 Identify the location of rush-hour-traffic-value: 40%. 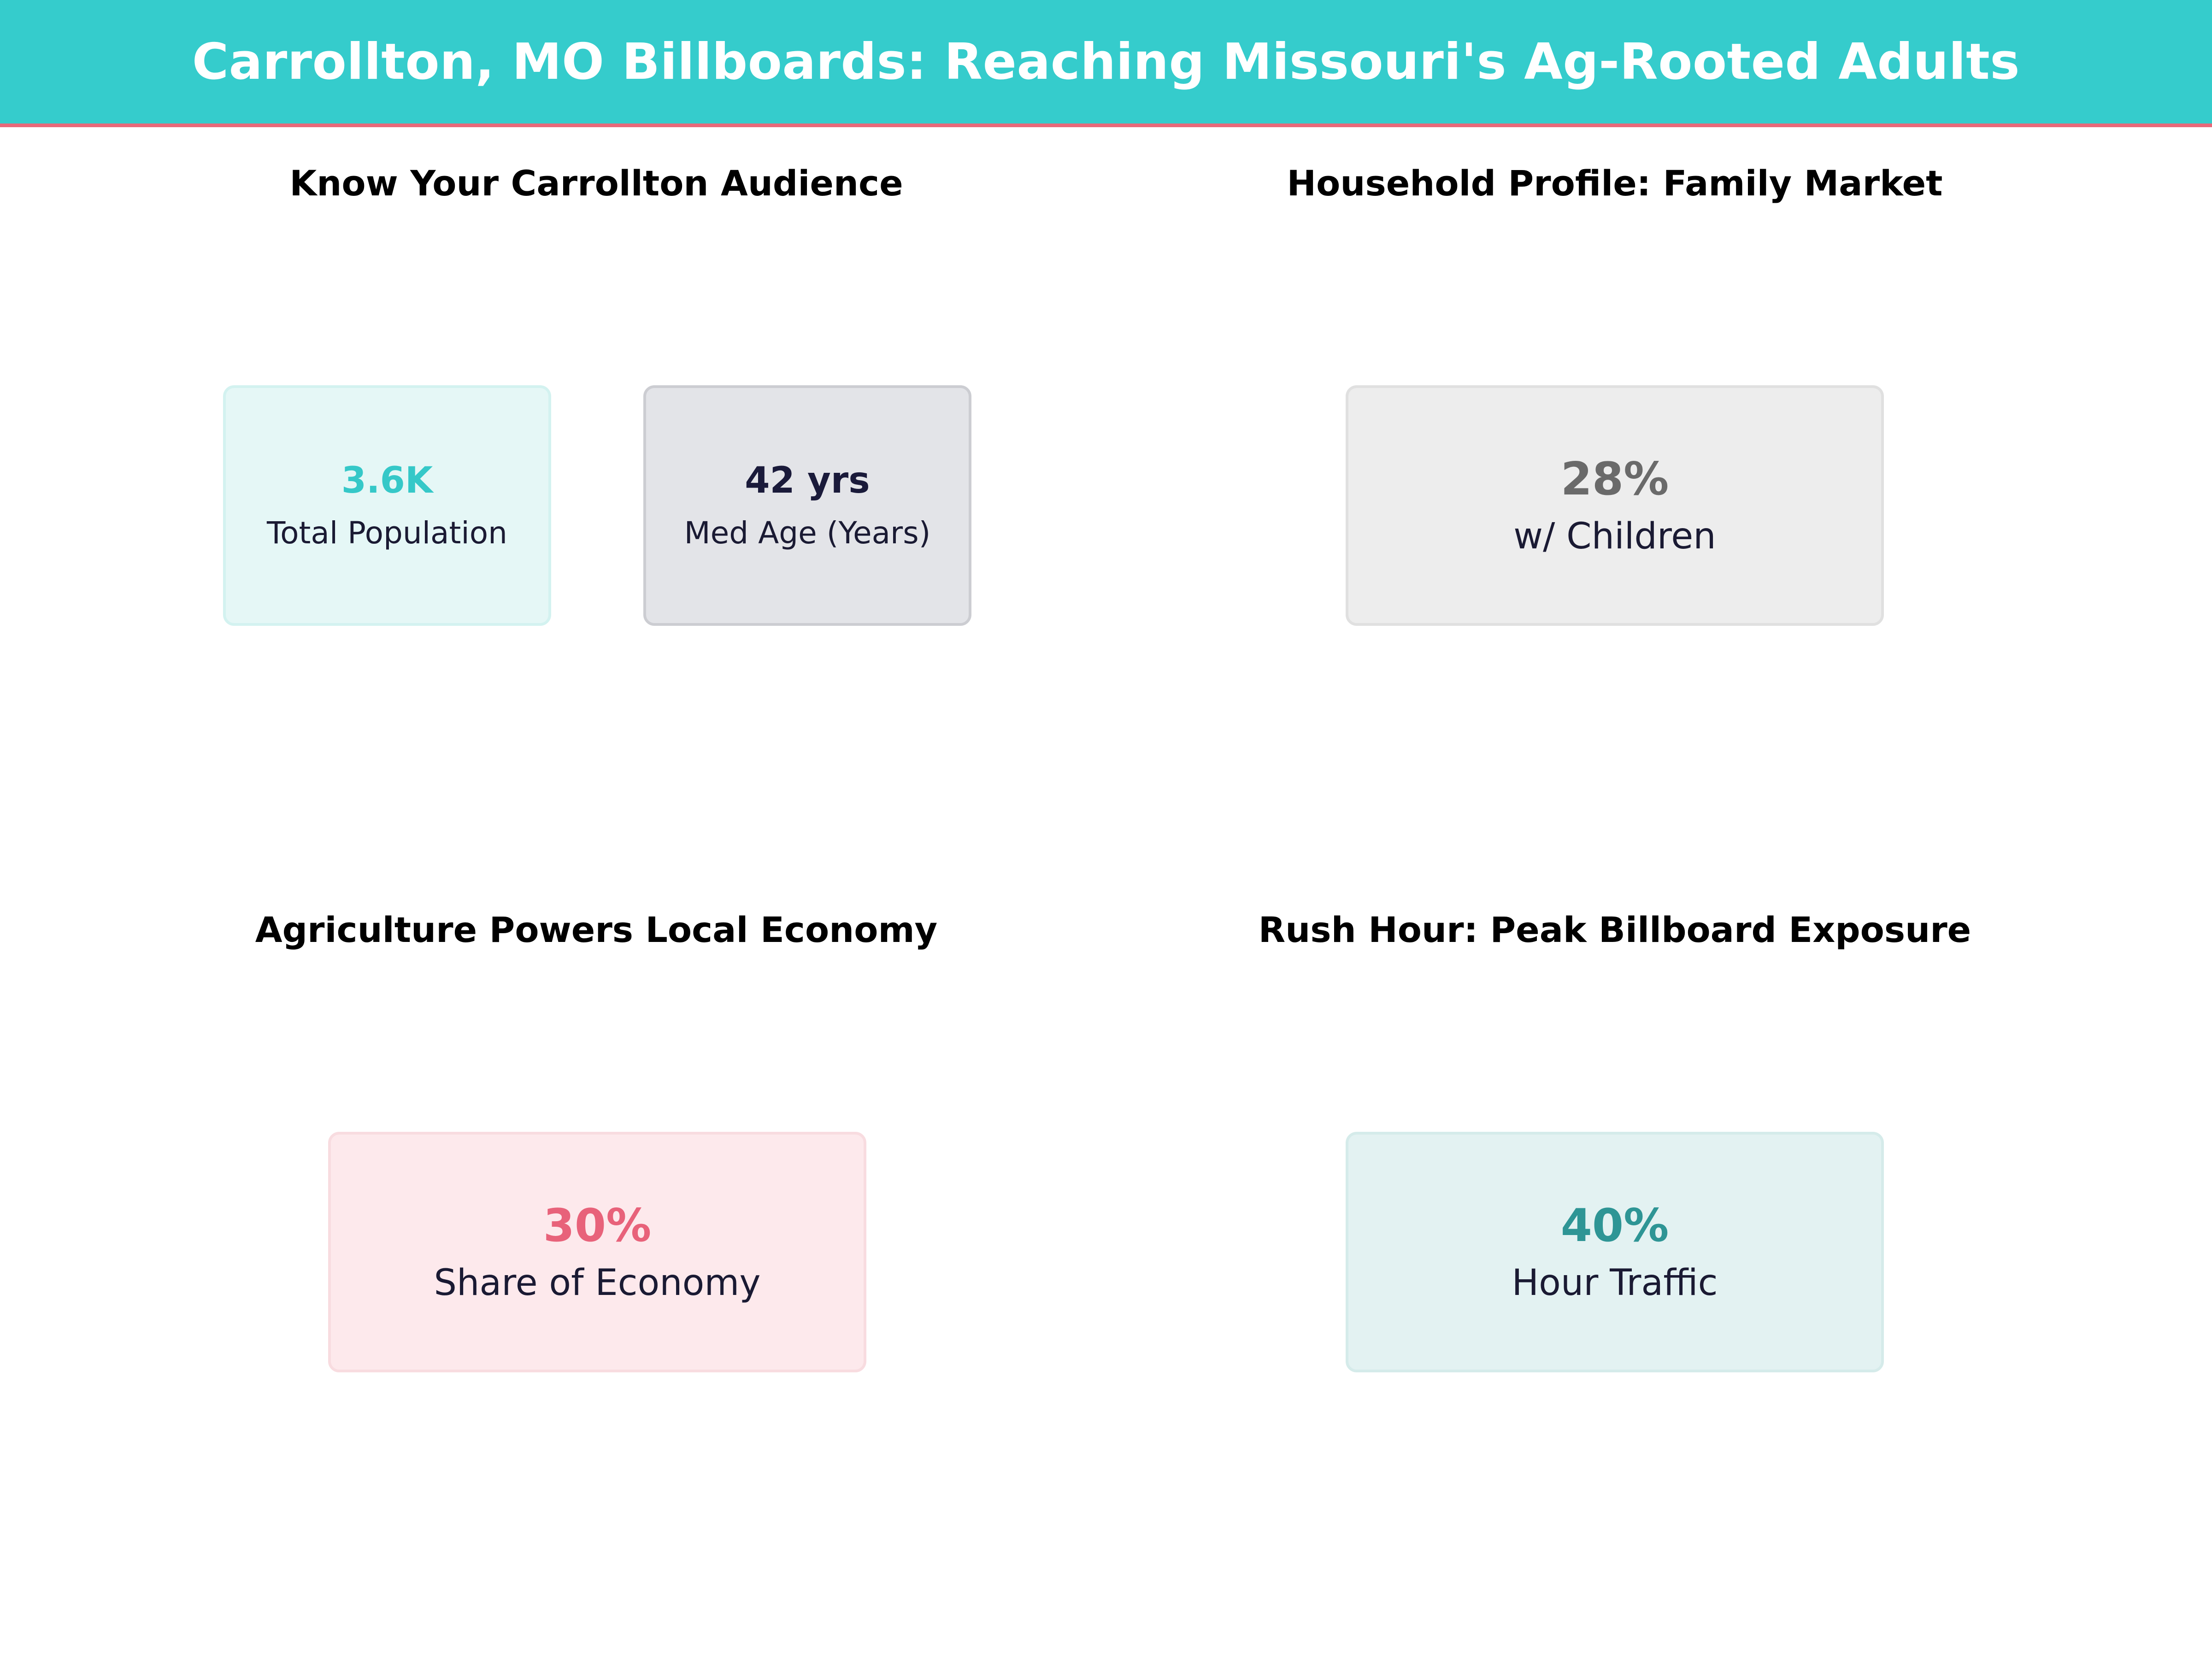
(1614, 1226).